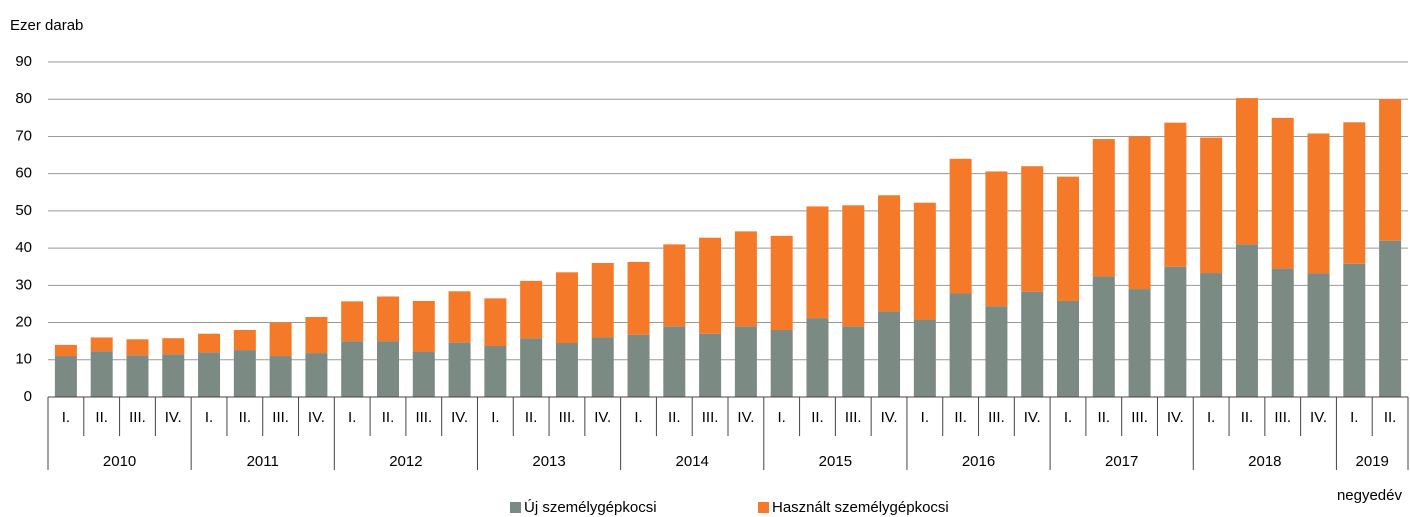 The width and height of the screenshot is (1410, 517). Describe the element at coordinates (860, 507) in the screenshot. I see `legend-label: Használt személygépkocsi` at that location.